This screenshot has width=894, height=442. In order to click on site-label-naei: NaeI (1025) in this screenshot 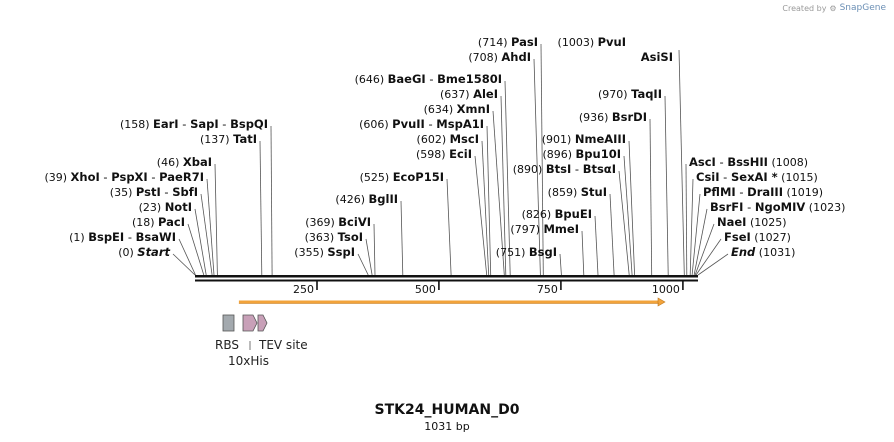, I will do `click(752, 222)`.